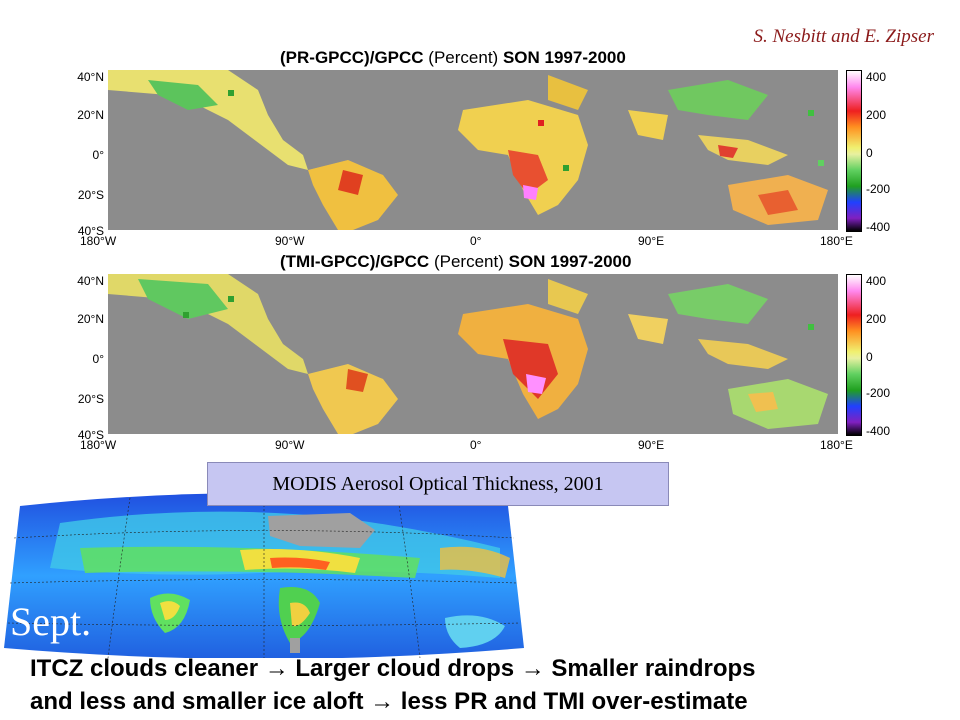 The width and height of the screenshot is (960, 720). What do you see at coordinates (843, 36) in the screenshot?
I see `author-credit: S. Nesbitt and E. Zipser` at bounding box center [843, 36].